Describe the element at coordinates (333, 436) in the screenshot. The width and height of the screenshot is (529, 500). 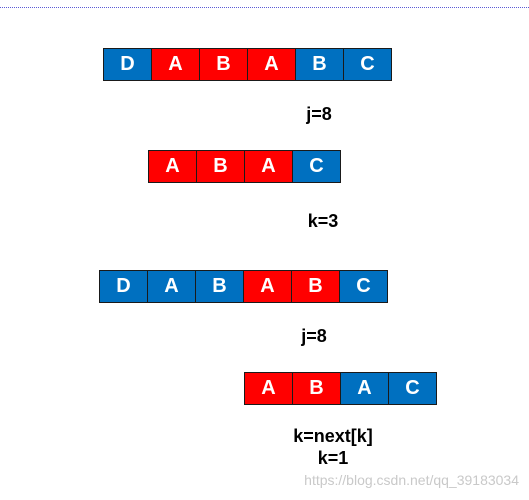
I see `k-label-next: k=next[k]` at that location.